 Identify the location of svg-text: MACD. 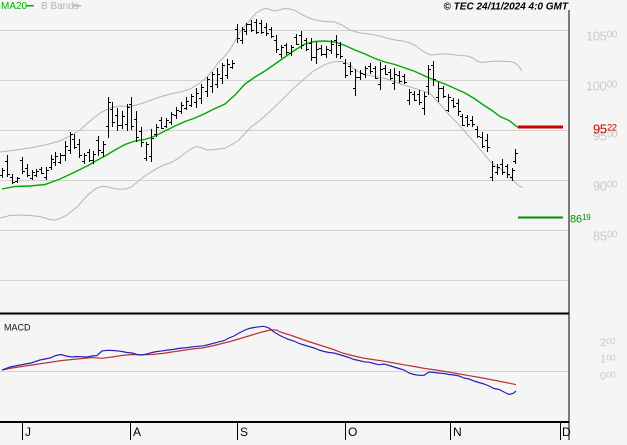
(17, 328).